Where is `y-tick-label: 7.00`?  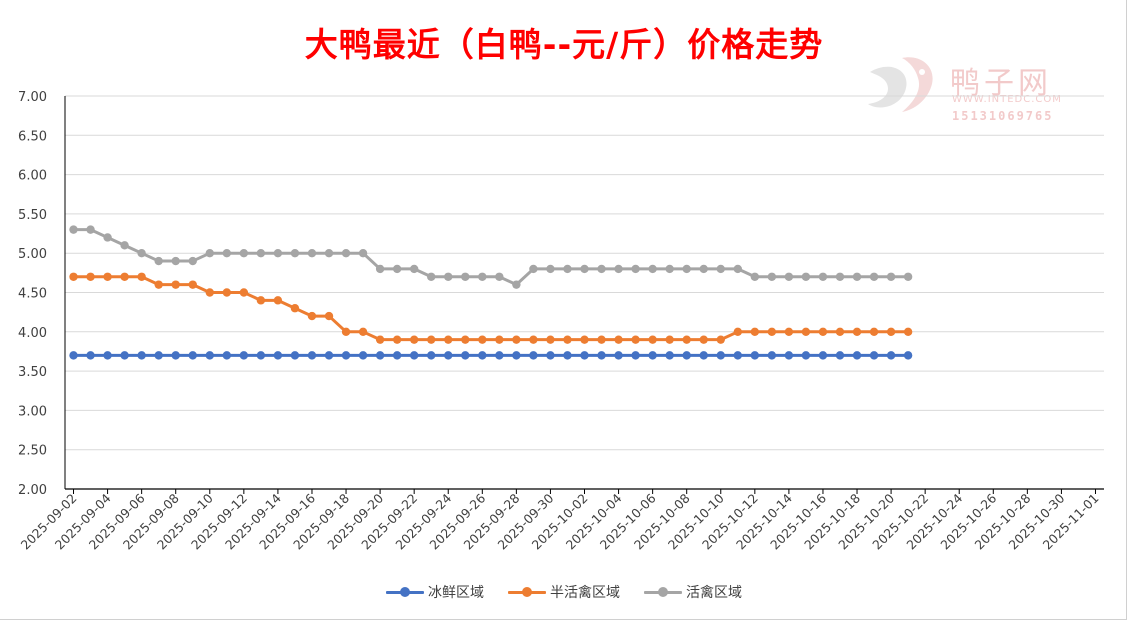 y-tick-label: 7.00 is located at coordinates (32, 97).